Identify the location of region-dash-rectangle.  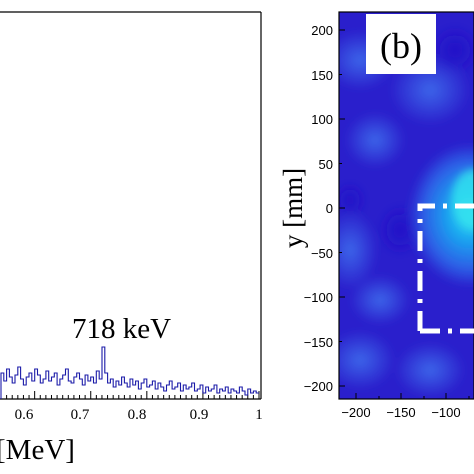
(445, 268).